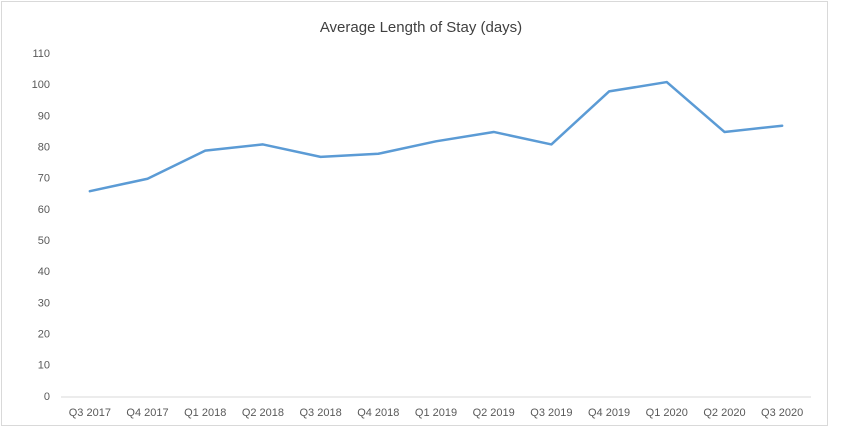 The width and height of the screenshot is (841, 428). I want to click on x-tick-label: Q1 2018, so click(205, 413).